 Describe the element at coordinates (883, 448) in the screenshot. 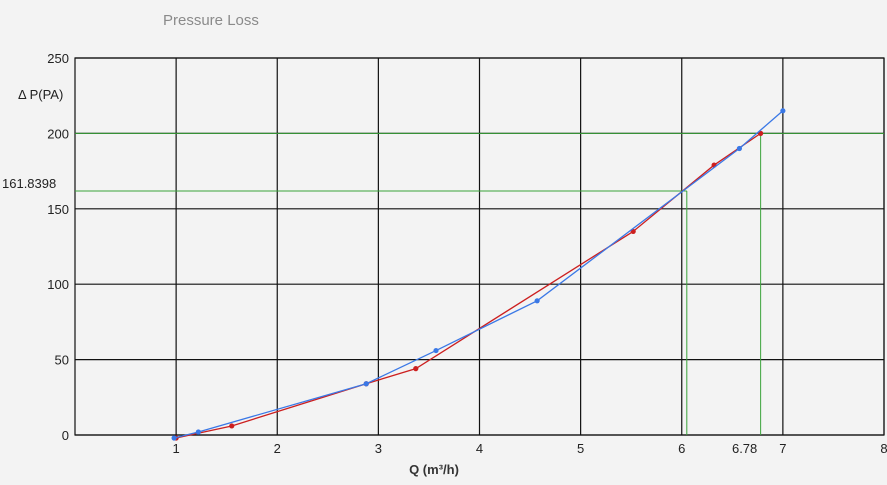

I see `x-tick-label: 8` at that location.